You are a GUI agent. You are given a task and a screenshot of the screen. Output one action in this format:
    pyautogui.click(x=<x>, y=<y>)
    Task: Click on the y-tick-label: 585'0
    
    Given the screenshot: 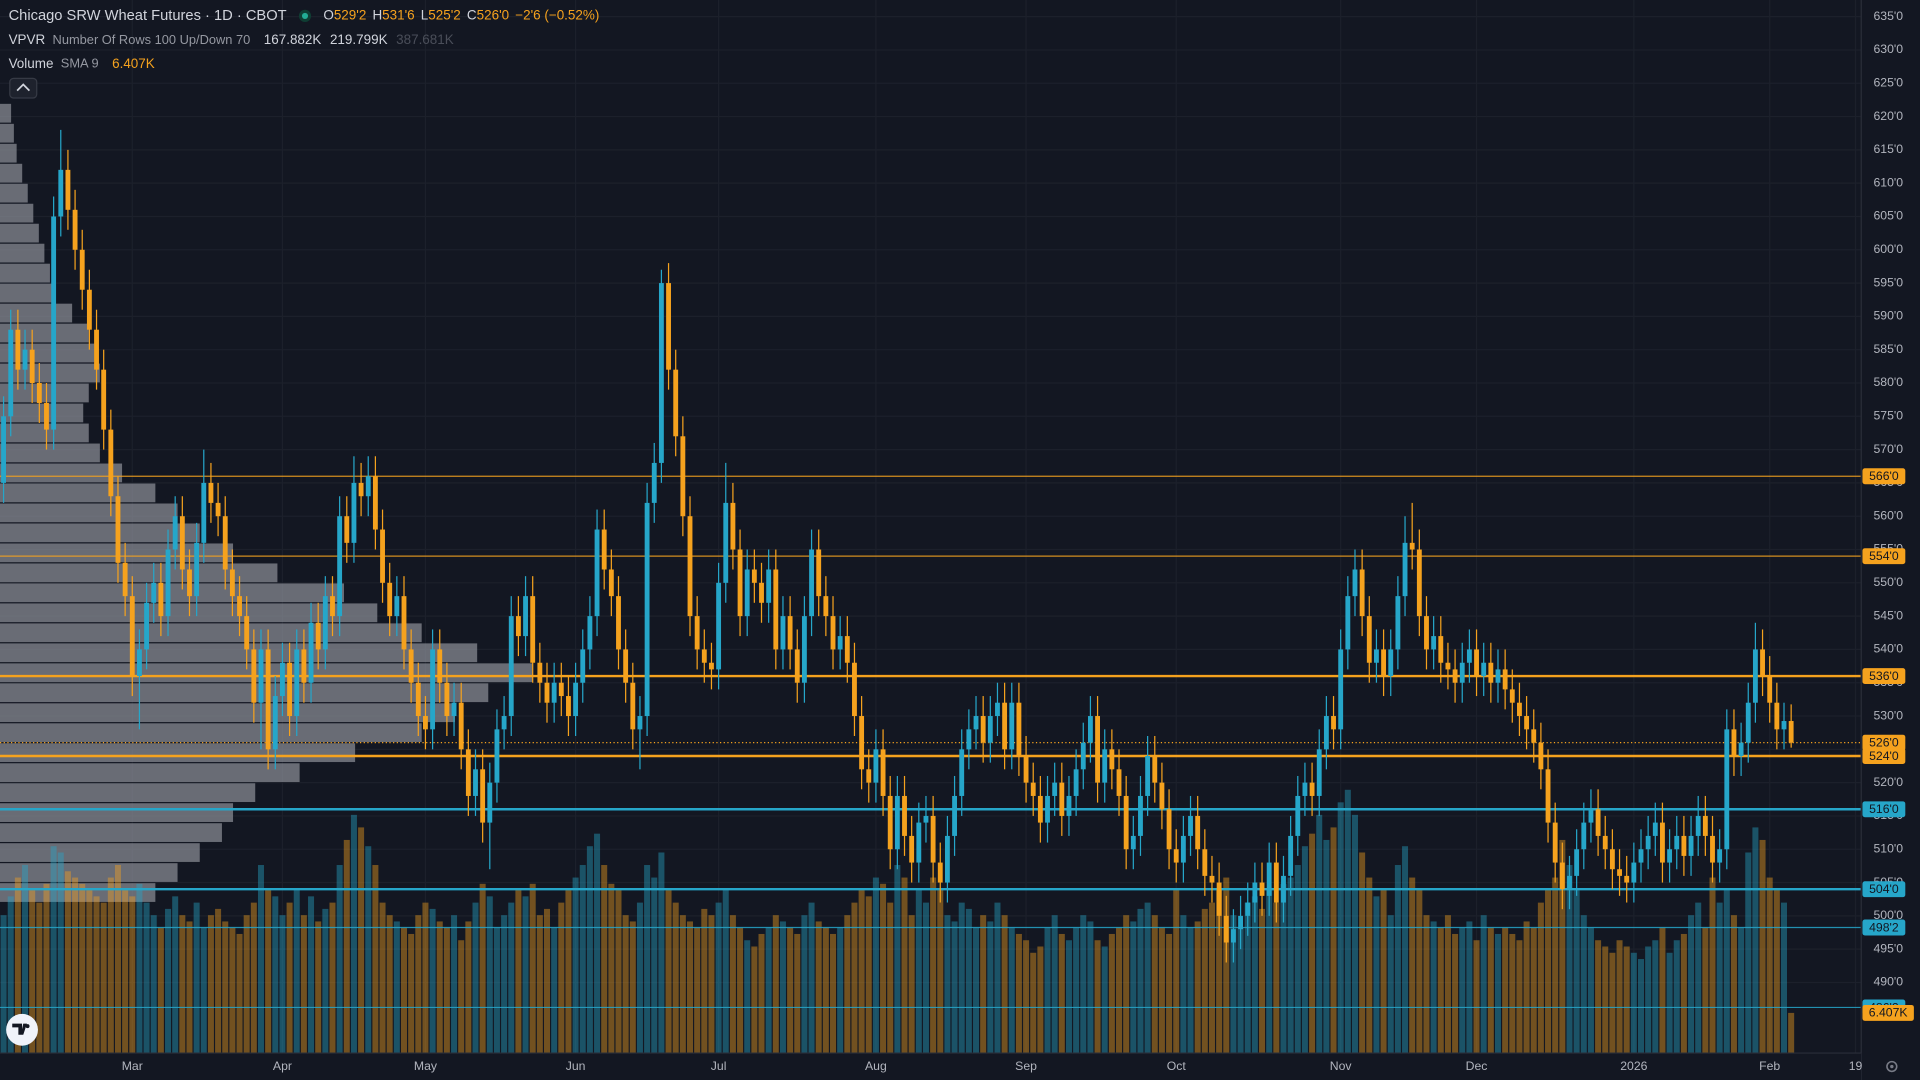 What is the action you would take?
    pyautogui.click(x=1888, y=349)
    